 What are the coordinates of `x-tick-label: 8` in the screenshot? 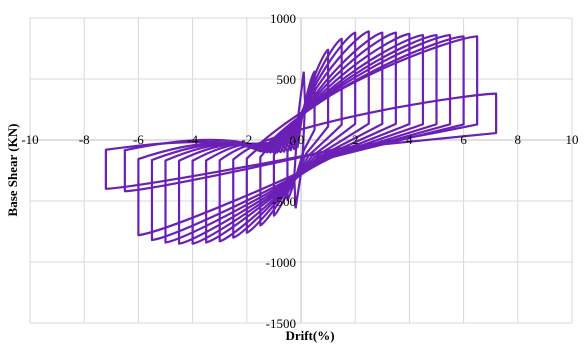 It's located at (518, 139).